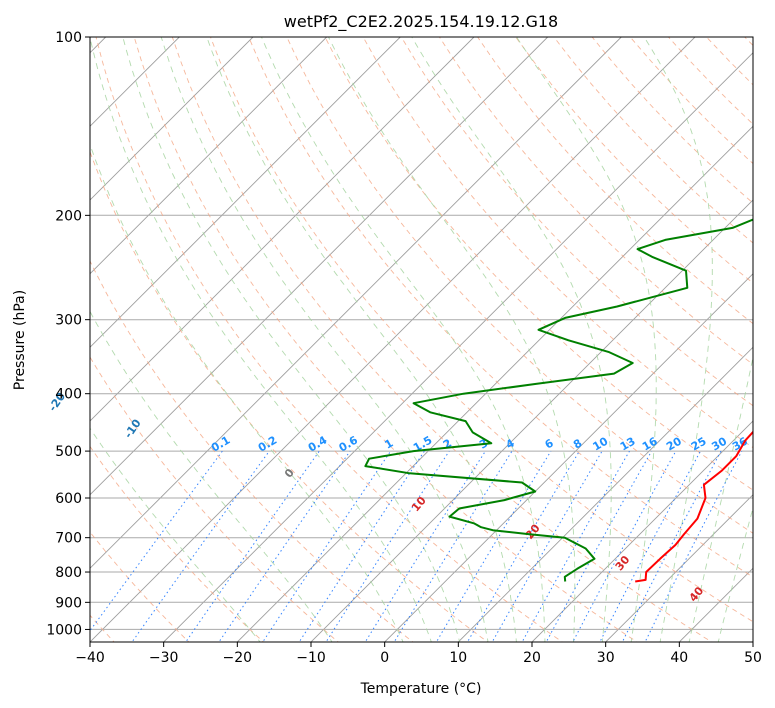 This screenshot has height=708, width=775. What do you see at coordinates (421, 689) in the screenshot?
I see `x-axis-label: Temperature (°C)` at bounding box center [421, 689].